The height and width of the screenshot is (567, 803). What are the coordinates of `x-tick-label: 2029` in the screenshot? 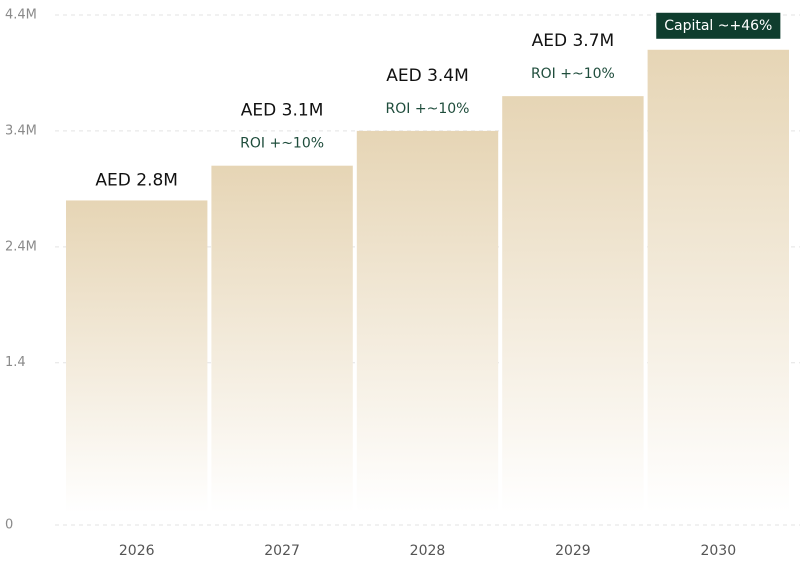 It's located at (573, 551).